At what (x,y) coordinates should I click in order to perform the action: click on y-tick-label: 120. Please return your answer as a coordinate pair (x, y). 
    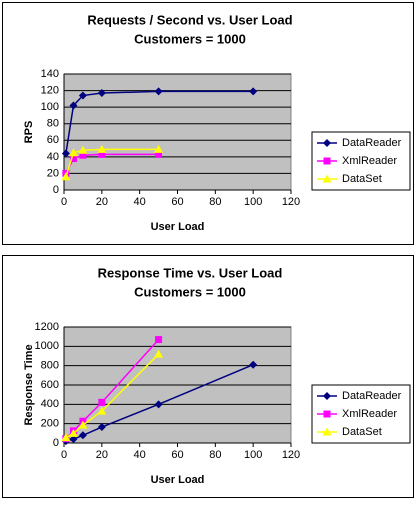
    Looking at the image, I should click on (50, 90).